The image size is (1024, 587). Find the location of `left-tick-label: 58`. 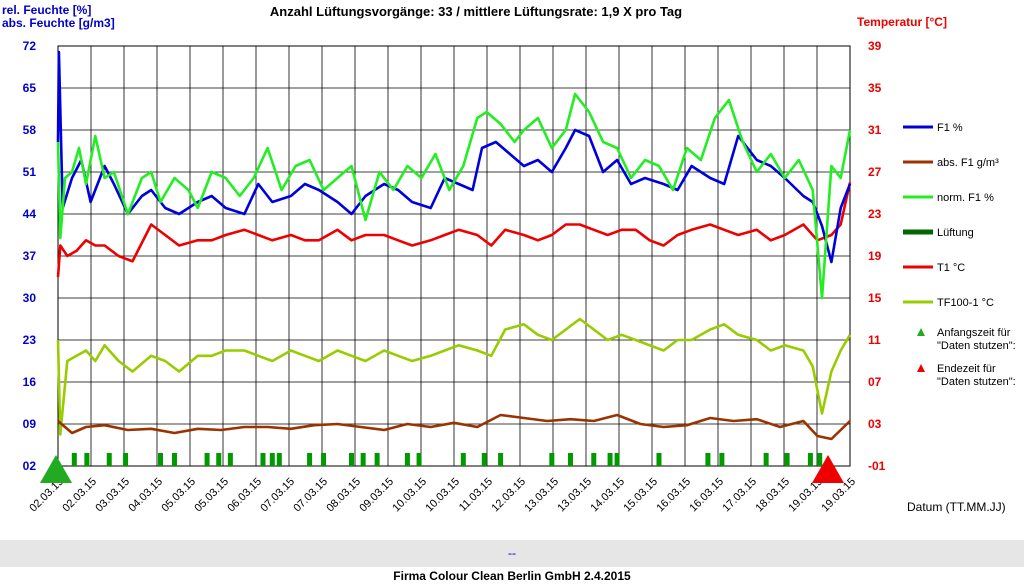

left-tick-label: 58 is located at coordinates (30, 130).